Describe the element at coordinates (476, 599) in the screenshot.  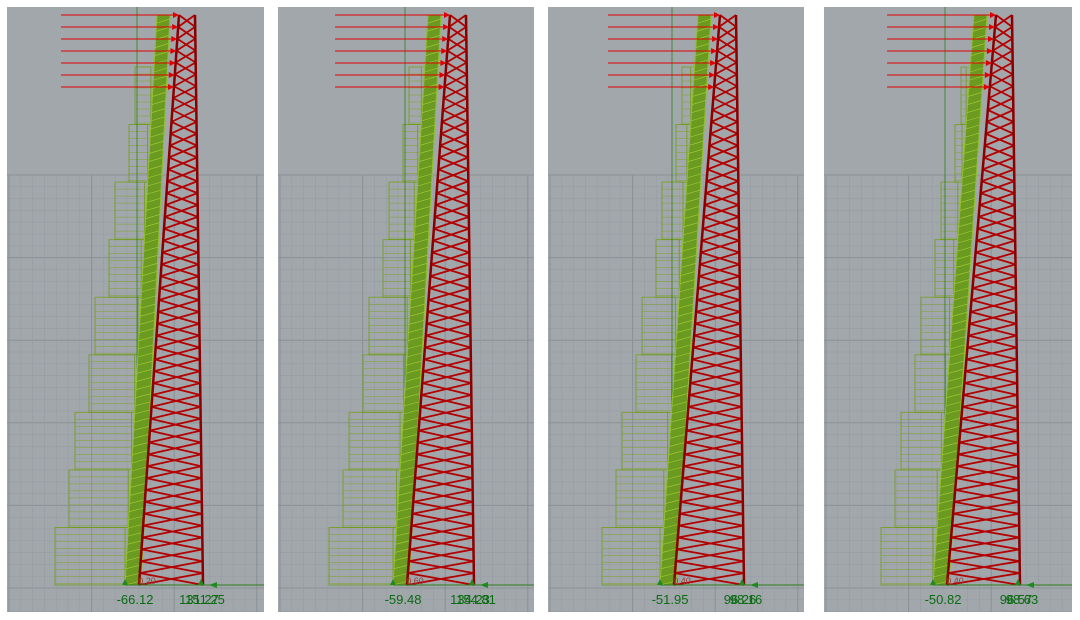
I see `reaction-label: 154.81` at that location.